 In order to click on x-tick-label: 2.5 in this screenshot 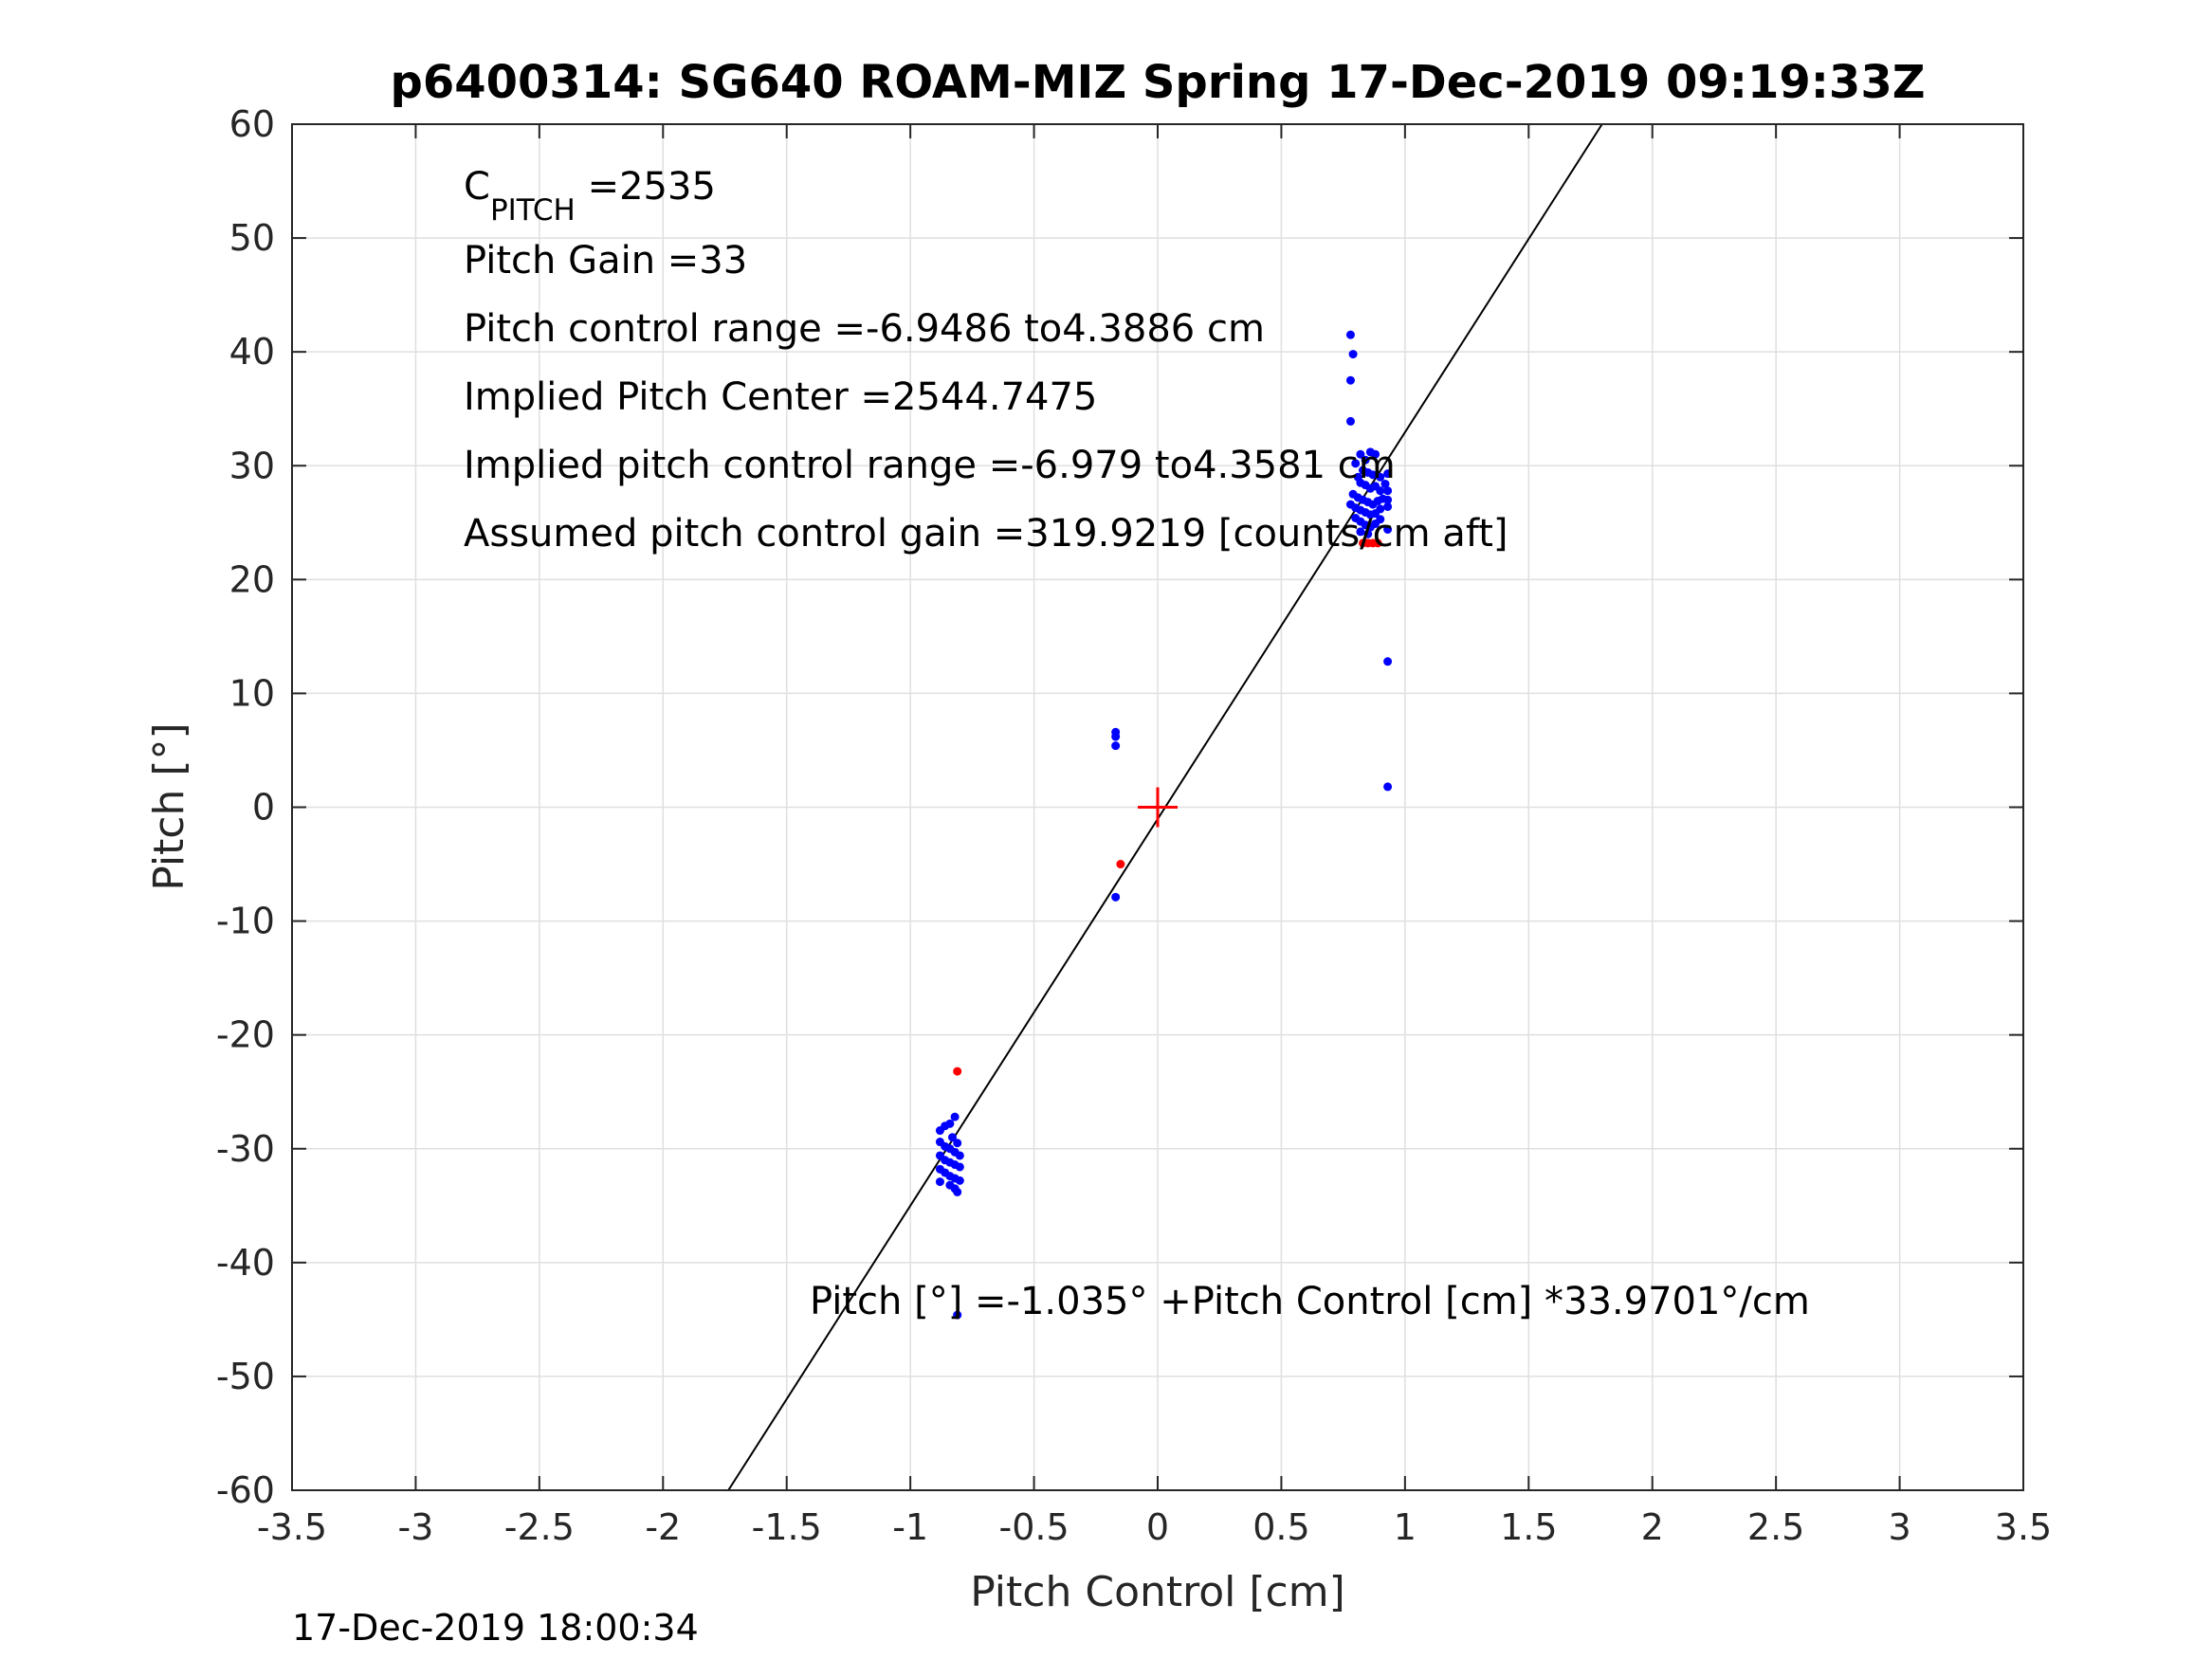, I will do `click(1775, 1527)`.